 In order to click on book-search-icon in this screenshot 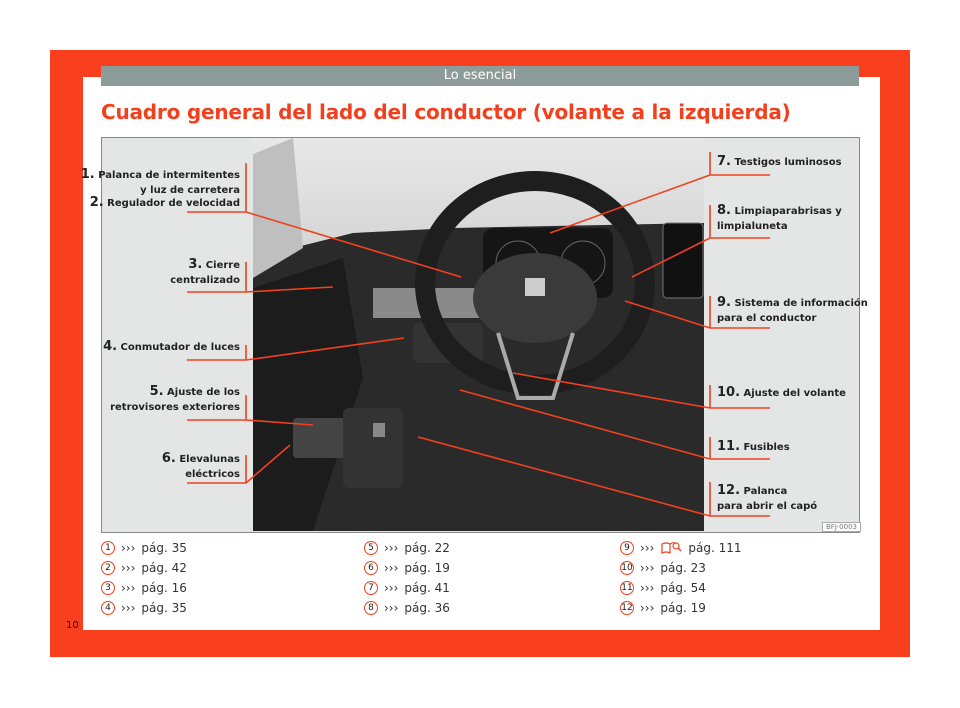, I will do `click(671, 548)`.